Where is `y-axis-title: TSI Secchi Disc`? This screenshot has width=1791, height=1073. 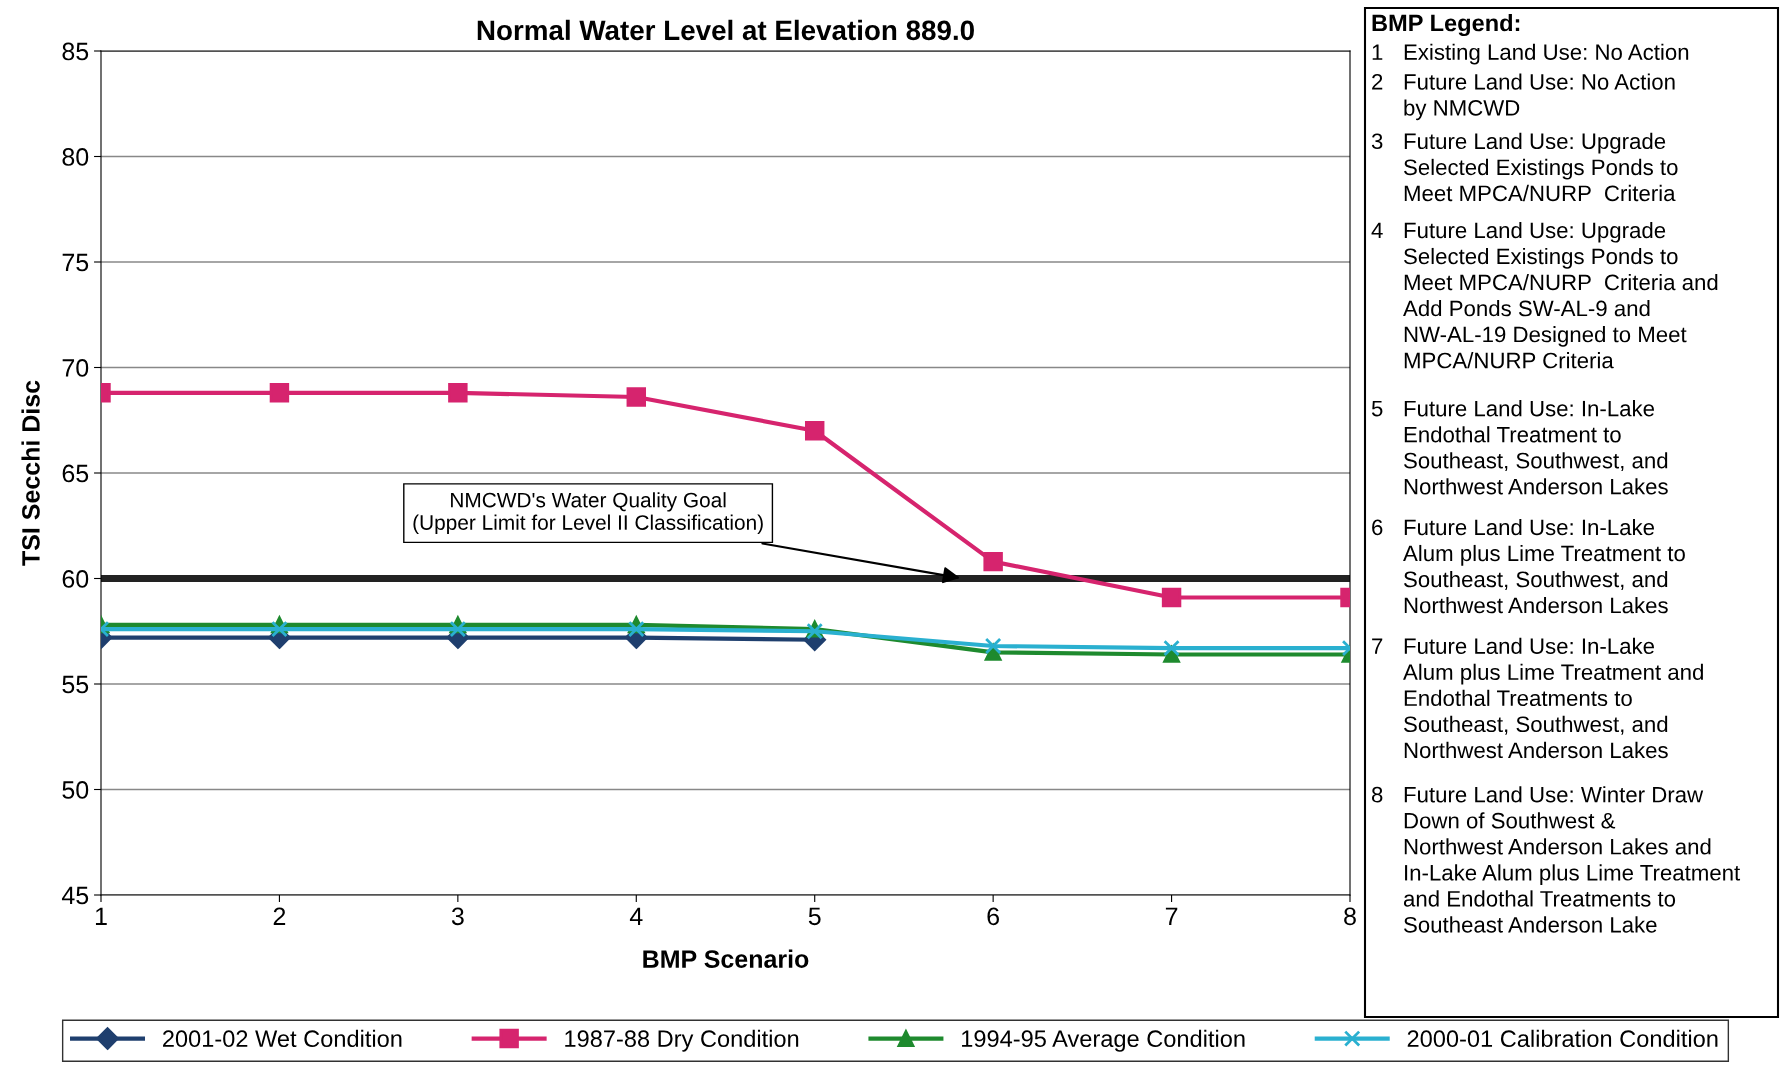 y-axis-title: TSI Secchi Disc is located at coordinates (30, 473).